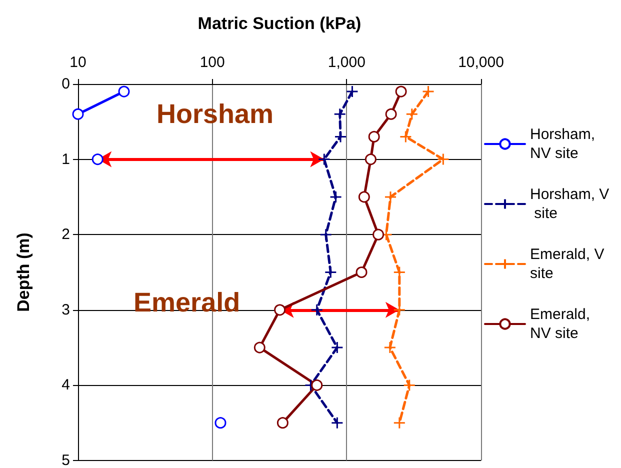  I want to click on x-tick-label: 100, so click(212, 62).